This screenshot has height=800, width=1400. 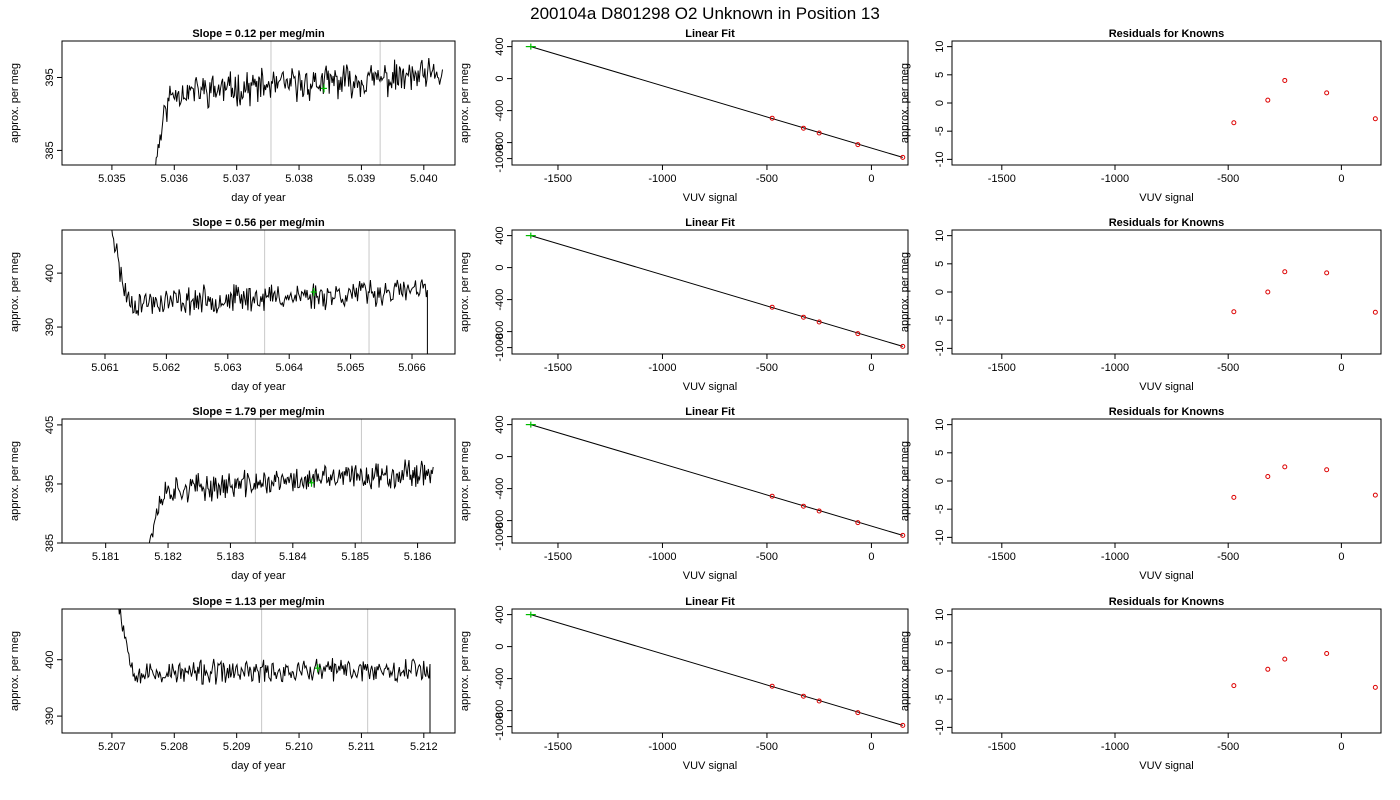 I want to click on y-tick-label: 405, so click(x=50, y=425).